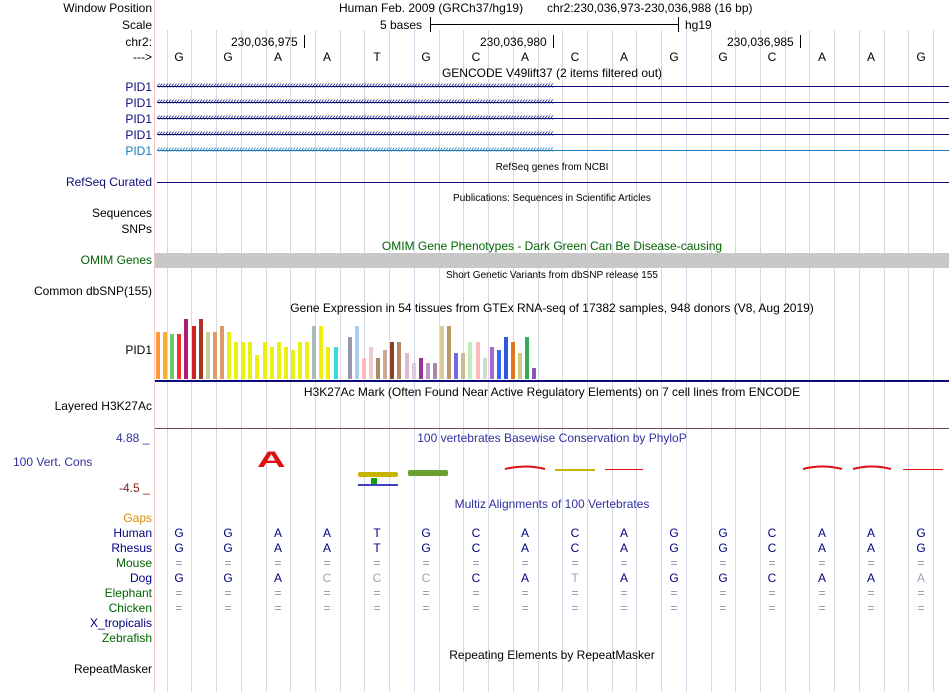  Describe the element at coordinates (137, 518) in the screenshot. I see `gaps-label: Gaps` at that location.